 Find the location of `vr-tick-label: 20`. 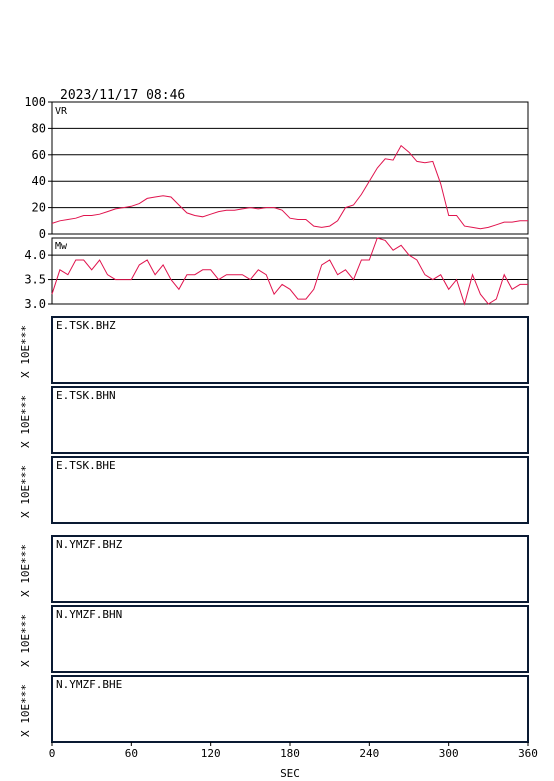

vr-tick-label: 20 is located at coordinates (39, 208).